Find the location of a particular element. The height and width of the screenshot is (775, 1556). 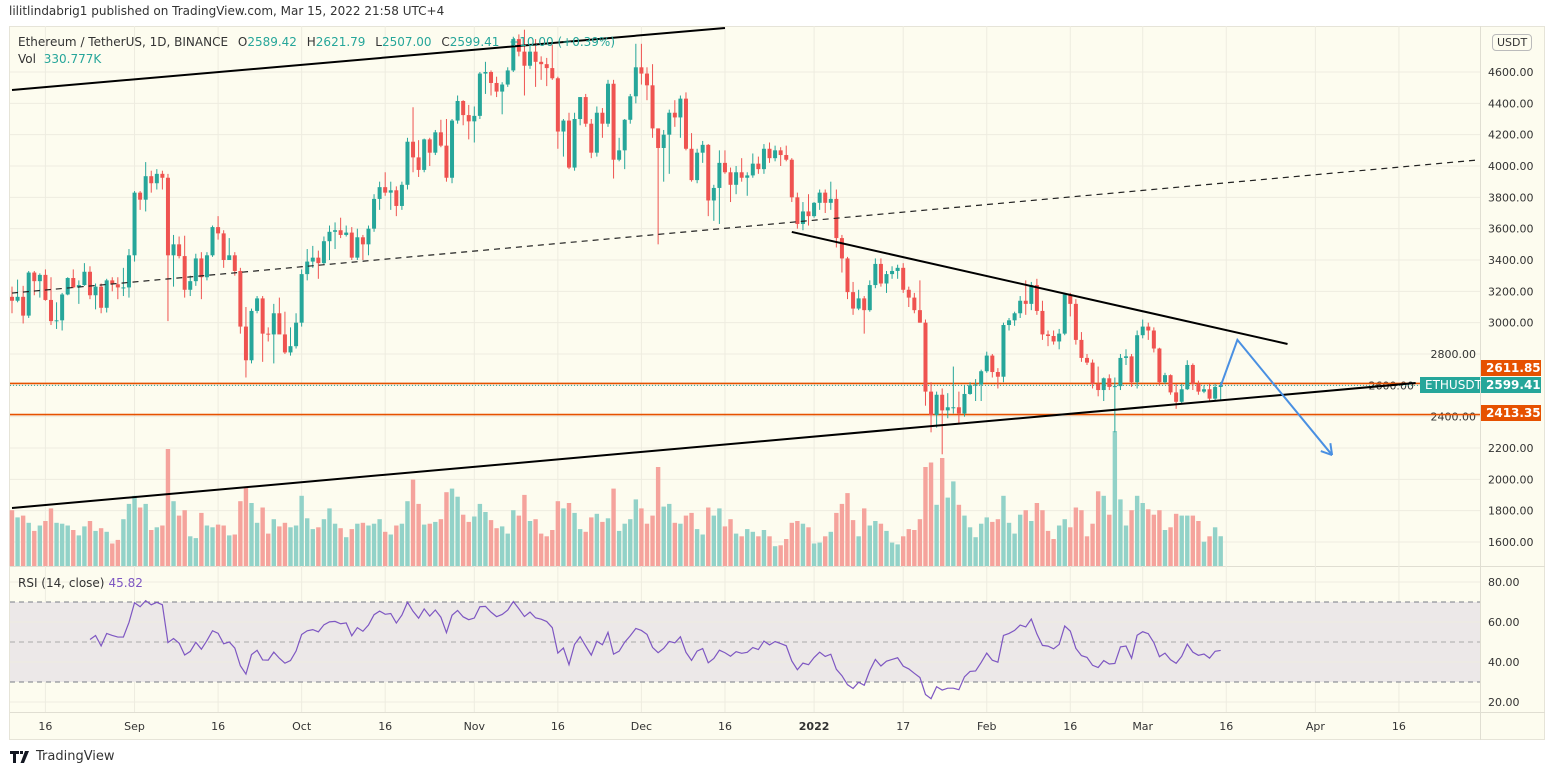

currency-button: USDT is located at coordinates (1512, 42).